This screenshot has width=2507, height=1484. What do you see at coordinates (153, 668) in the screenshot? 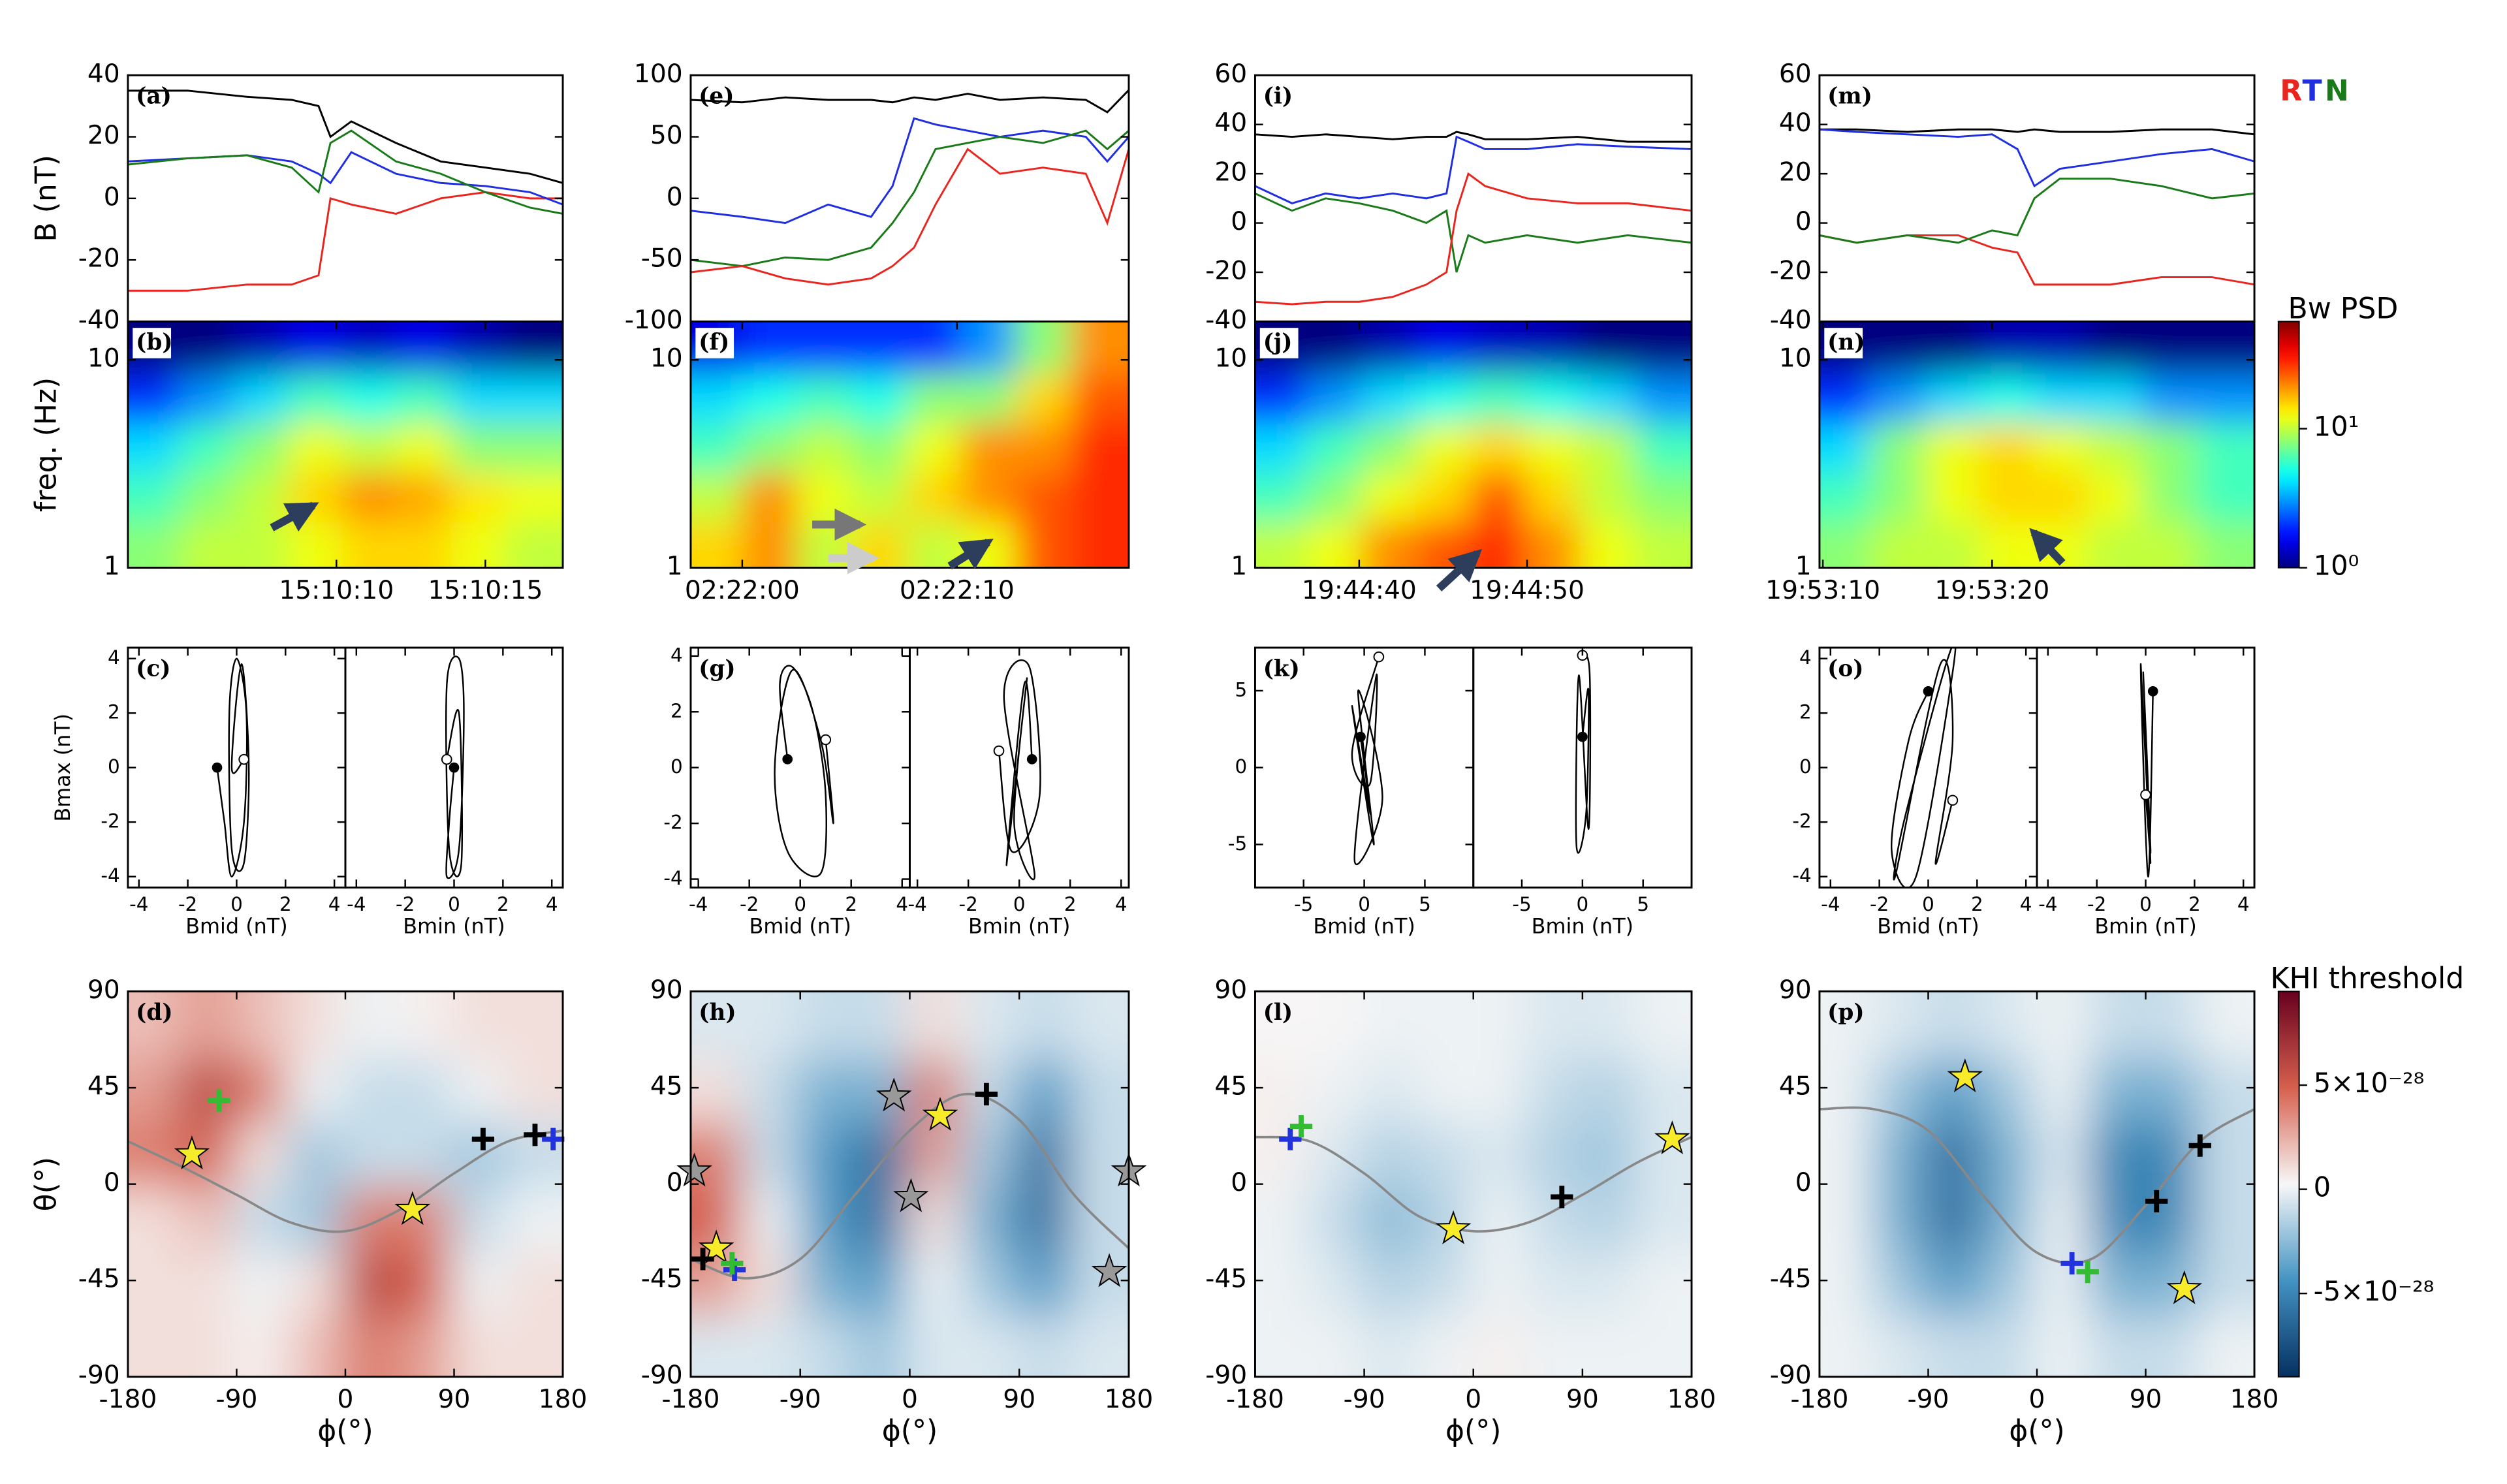
I see `panel-label: (c)` at bounding box center [153, 668].